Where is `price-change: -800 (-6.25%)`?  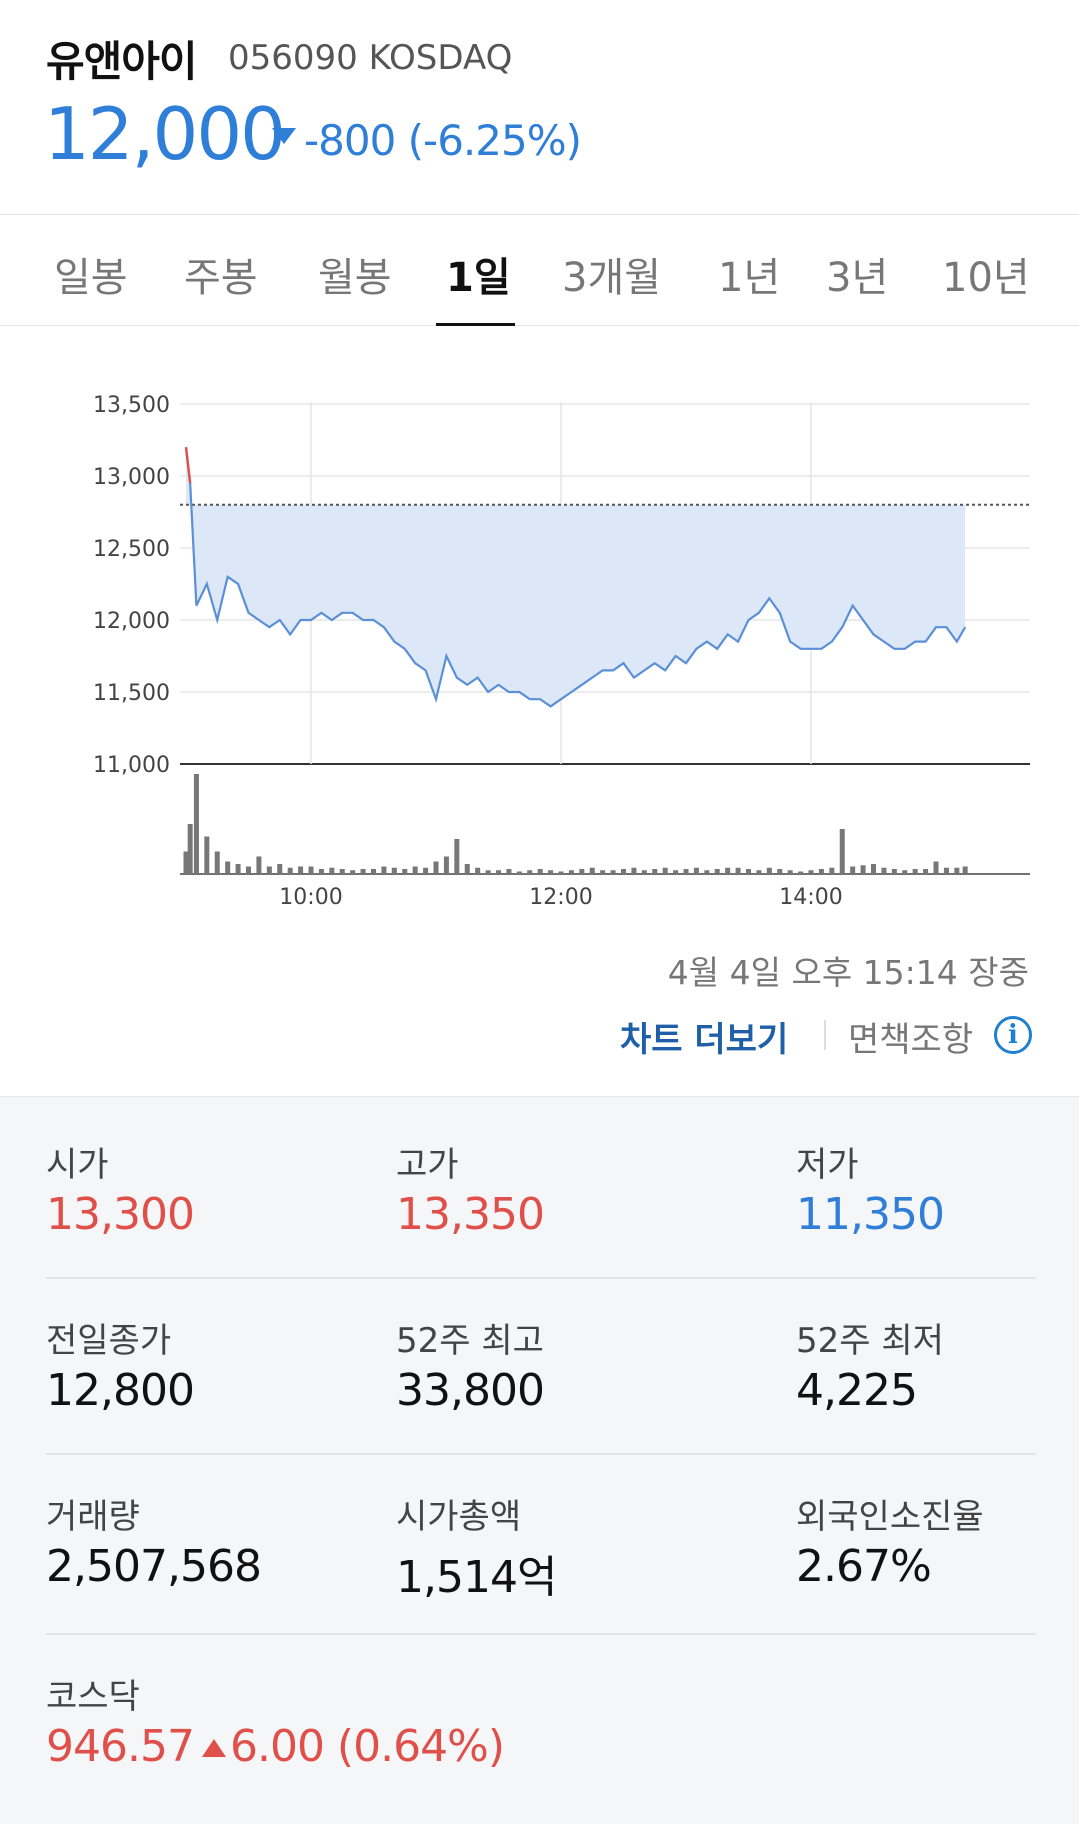 price-change: -800 (-6.25%) is located at coordinates (443, 140).